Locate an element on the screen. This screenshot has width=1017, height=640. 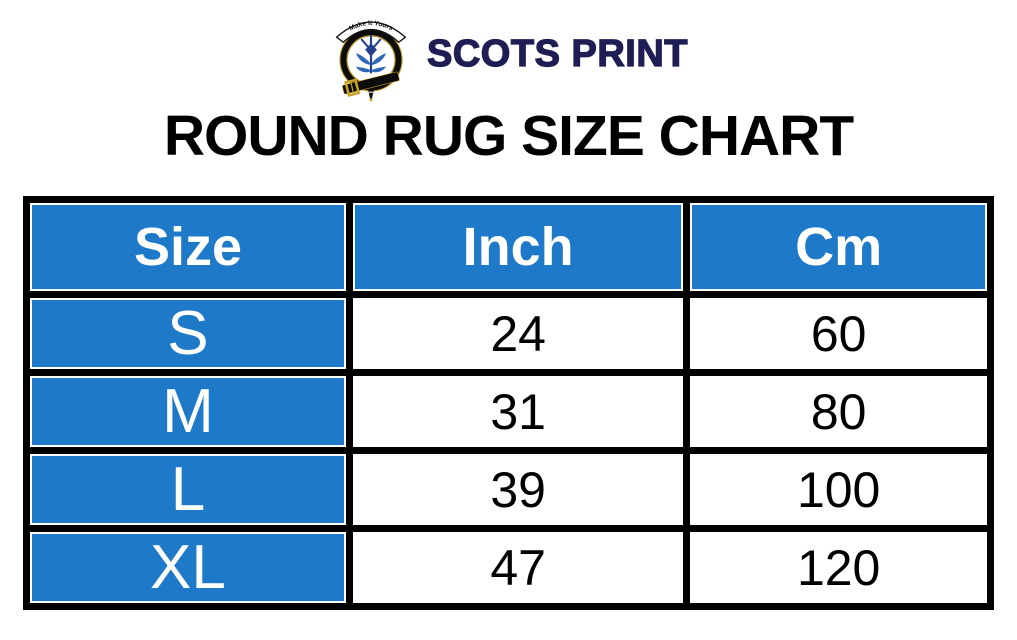
inch-cell-s: 24 is located at coordinates (518, 333).